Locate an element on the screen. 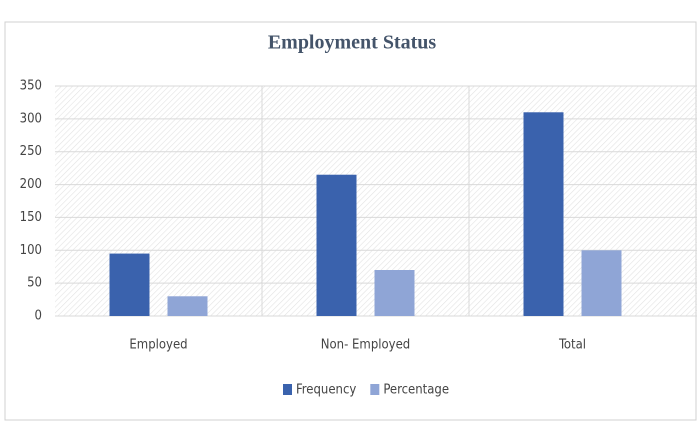 This screenshot has height=421, width=697. y-tick-label: 100 is located at coordinates (31, 250).